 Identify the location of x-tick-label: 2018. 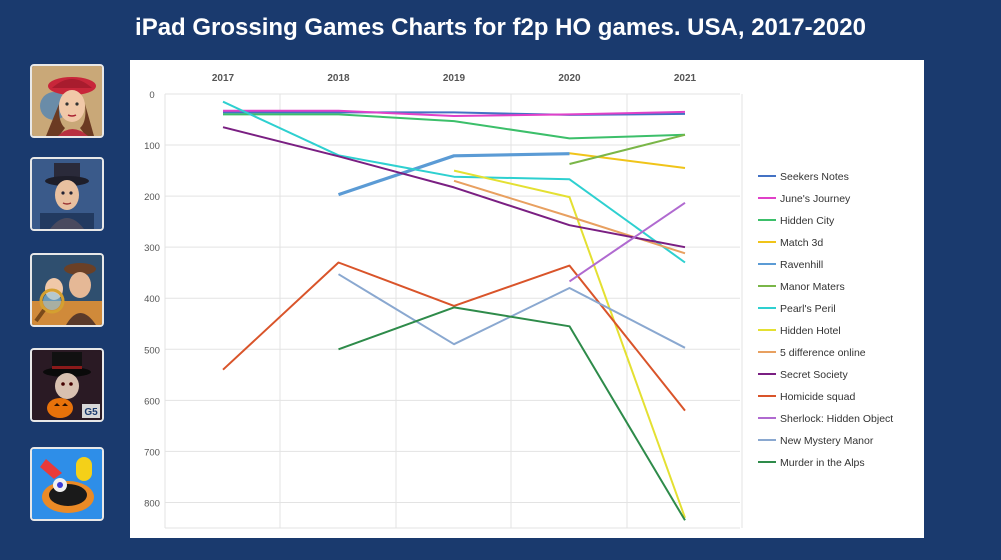
(338, 78).